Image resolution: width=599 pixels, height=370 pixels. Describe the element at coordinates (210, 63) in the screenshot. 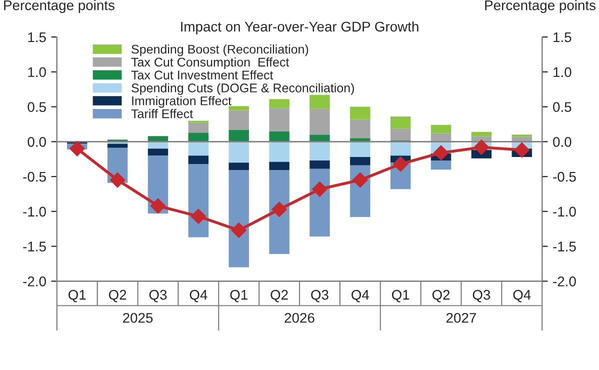

I see `legend-label: Tax Cut Consumption Effect` at that location.